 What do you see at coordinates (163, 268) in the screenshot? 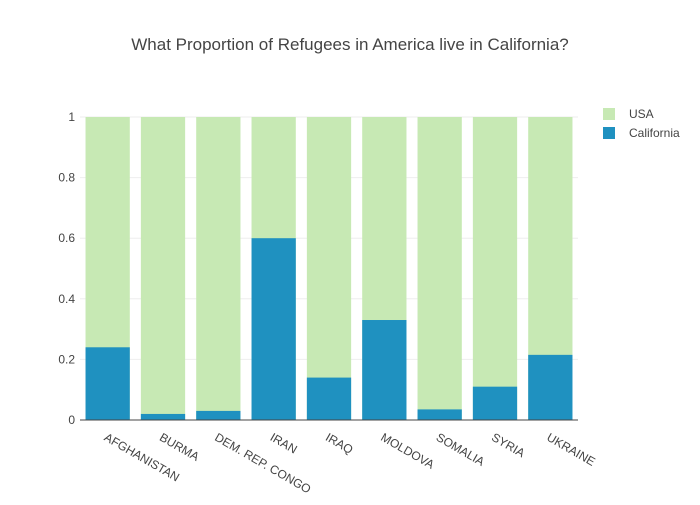
I see `bar-usa-burma` at bounding box center [163, 268].